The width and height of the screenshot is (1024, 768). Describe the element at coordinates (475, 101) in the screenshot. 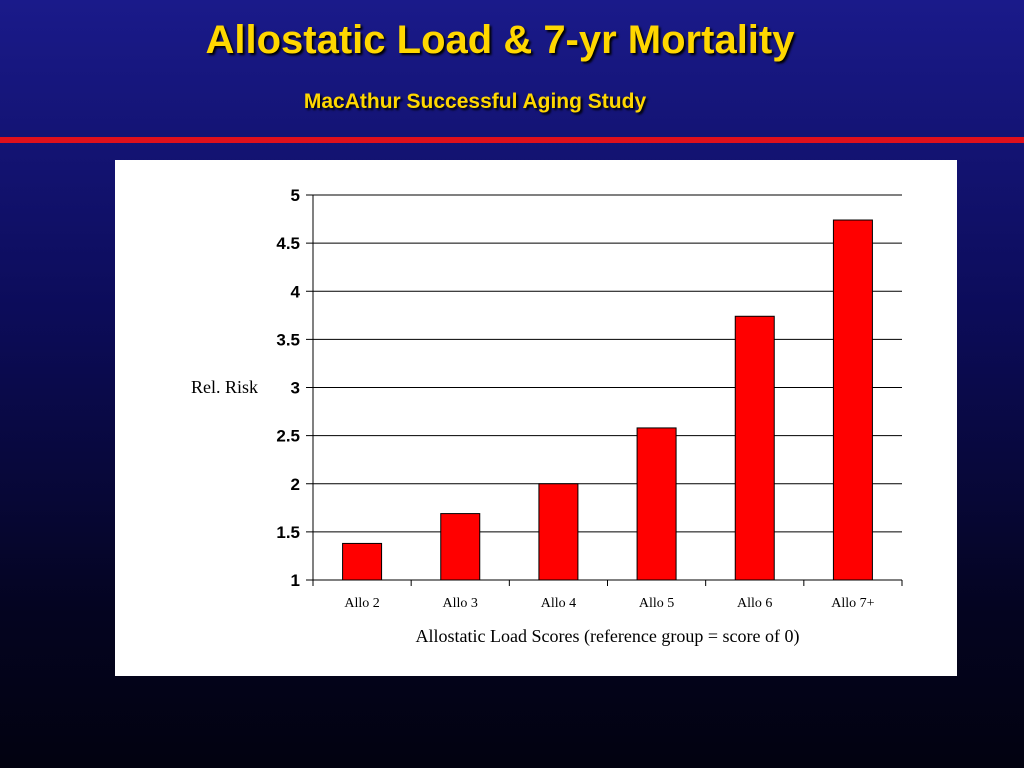

I see `slide-subtitle: MacAthur Successful Aging Study` at that location.